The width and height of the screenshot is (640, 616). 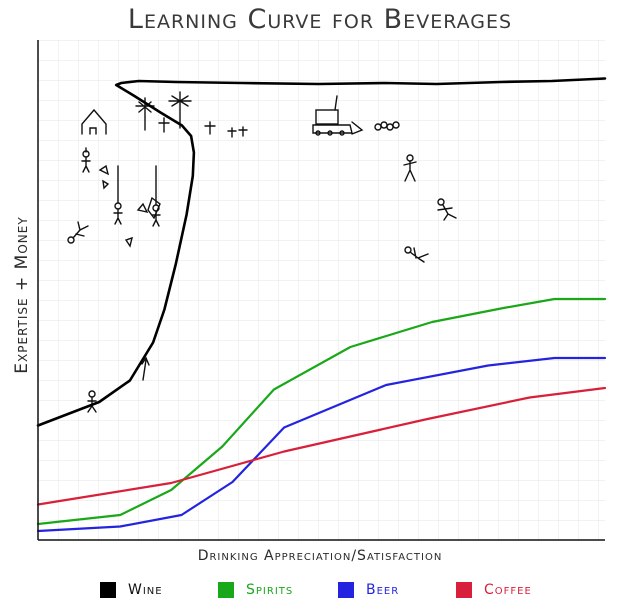 I want to click on bulldozer-doodle, so click(x=356, y=115).